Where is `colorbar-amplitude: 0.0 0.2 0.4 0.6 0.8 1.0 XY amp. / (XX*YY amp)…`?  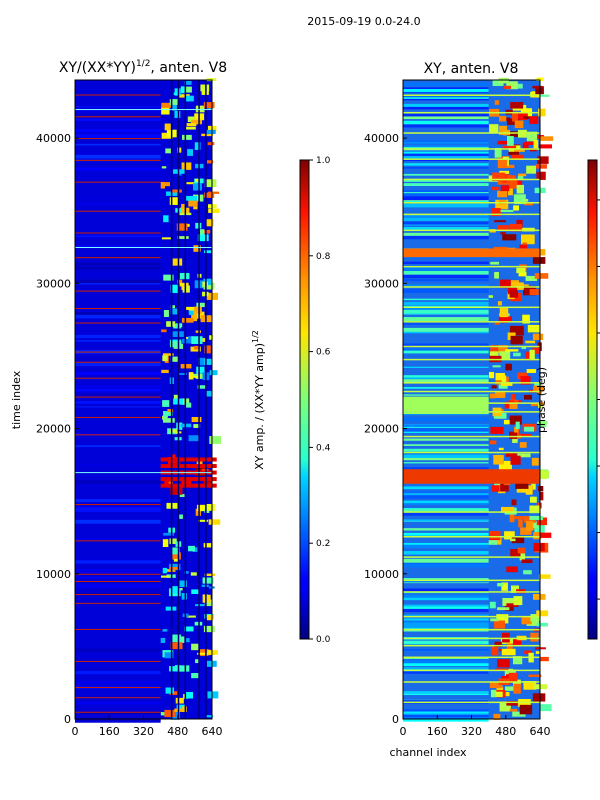 colorbar-amplitude: 0.0 0.2 0.4 0.6 0.8 1.0 XY amp. / (XX*YY amp)… is located at coordinates (291, 400).